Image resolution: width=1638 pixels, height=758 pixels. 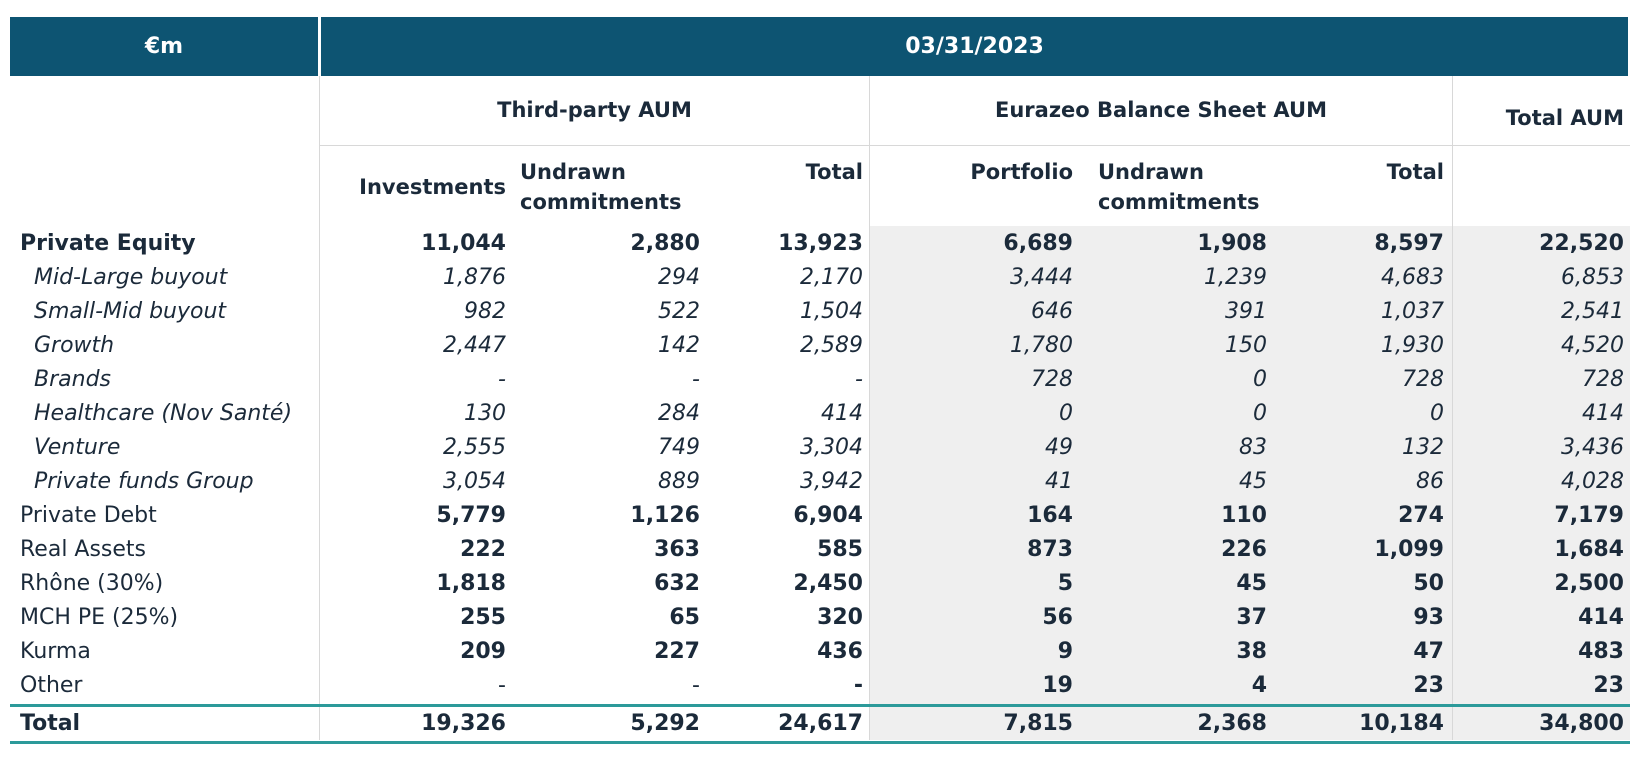 I want to click on table-row-venture: Venture 2,555 749 3,304 49 83 132 3,436, so click(x=819, y=448).